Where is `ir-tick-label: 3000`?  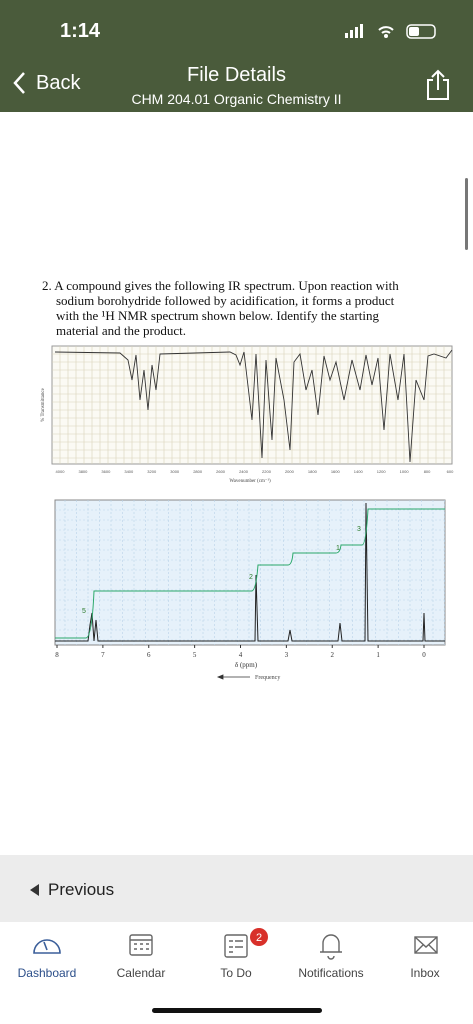
ir-tick-label: 3000 is located at coordinates (175, 471).